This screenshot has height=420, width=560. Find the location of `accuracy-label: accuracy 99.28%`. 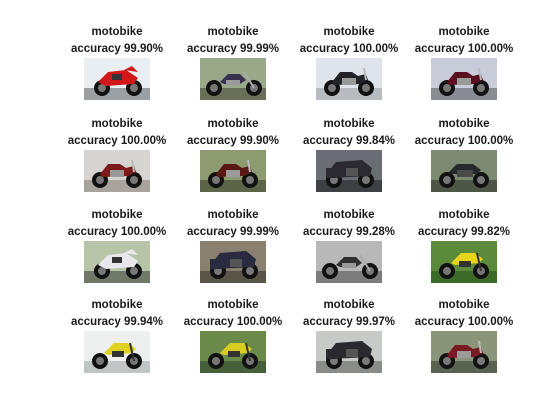

accuracy-label: accuracy 99.28% is located at coordinates (349, 232).